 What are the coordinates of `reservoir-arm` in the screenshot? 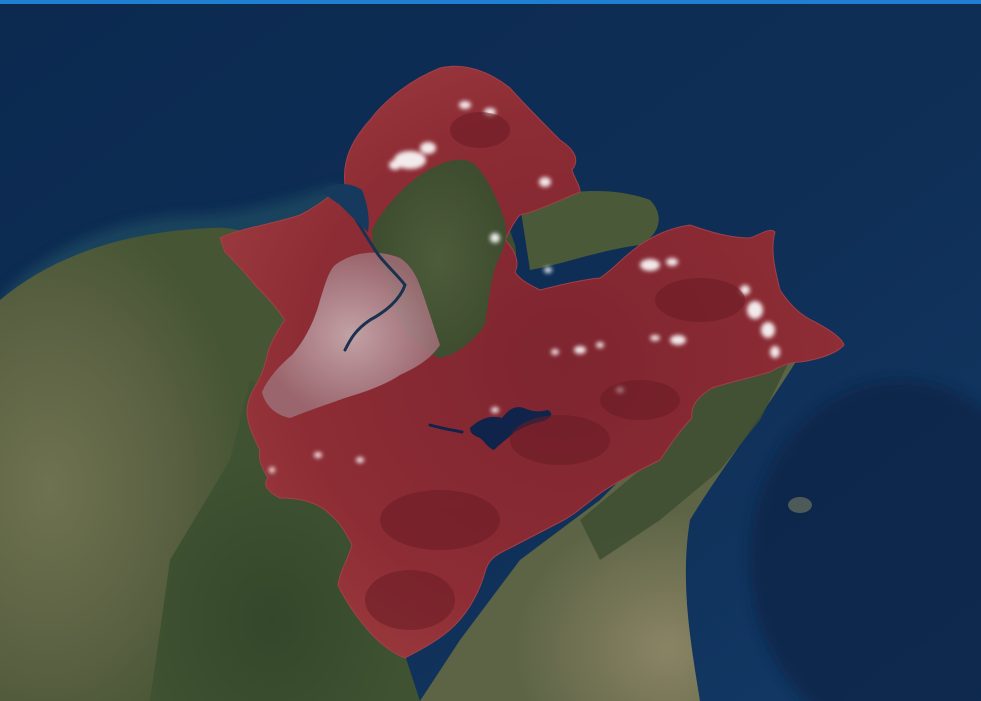 It's located at (446, 428).